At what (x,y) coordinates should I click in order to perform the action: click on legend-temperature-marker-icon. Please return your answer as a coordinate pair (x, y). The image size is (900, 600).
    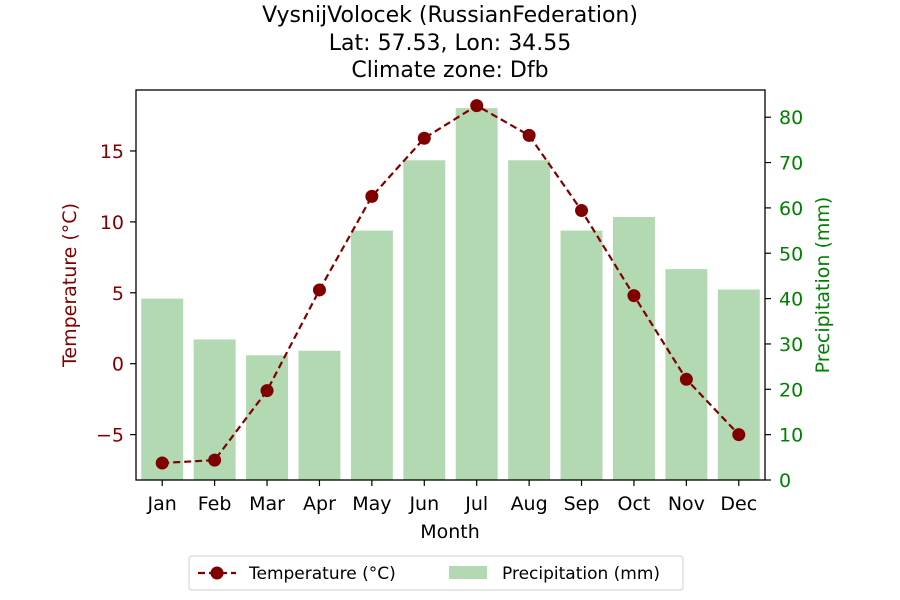
    Looking at the image, I should click on (217, 573).